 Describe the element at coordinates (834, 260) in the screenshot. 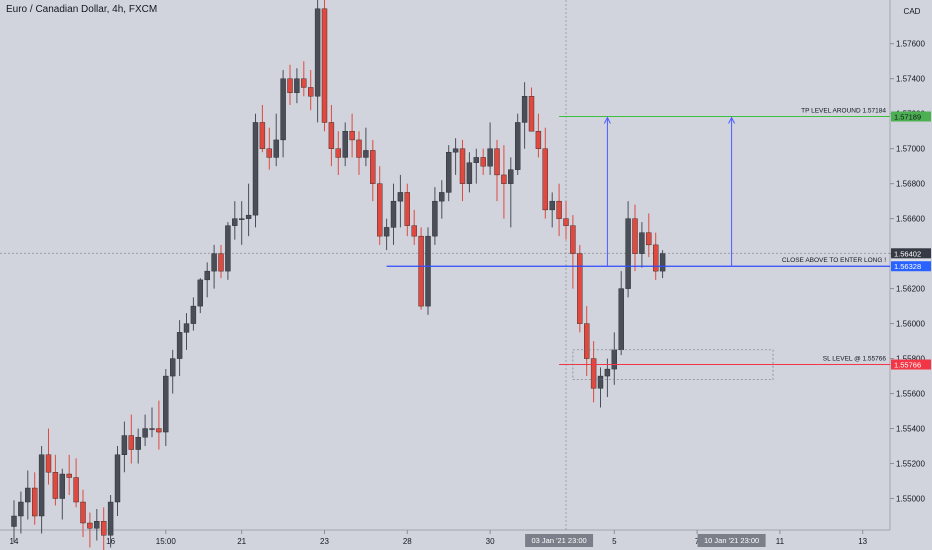

I see `entry-label: CLOSE ABOVE TO ENTER LONG !` at that location.